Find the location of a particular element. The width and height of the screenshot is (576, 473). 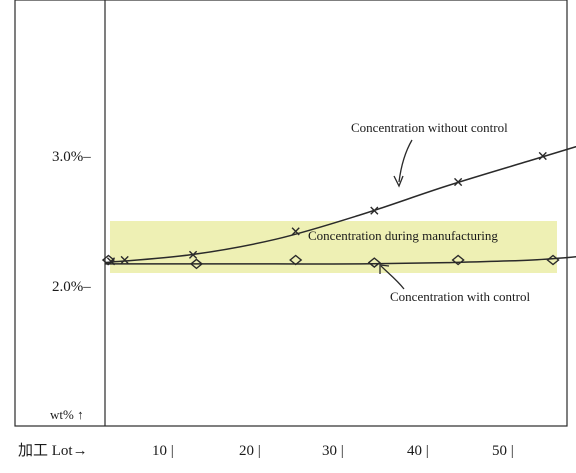

x-tick-20: 20 | is located at coordinates (250, 451).